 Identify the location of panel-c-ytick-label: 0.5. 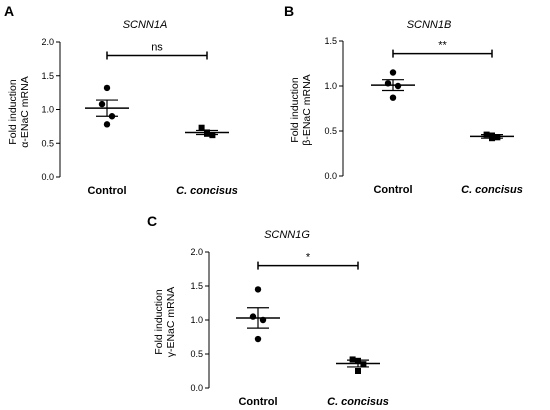
(196, 354).